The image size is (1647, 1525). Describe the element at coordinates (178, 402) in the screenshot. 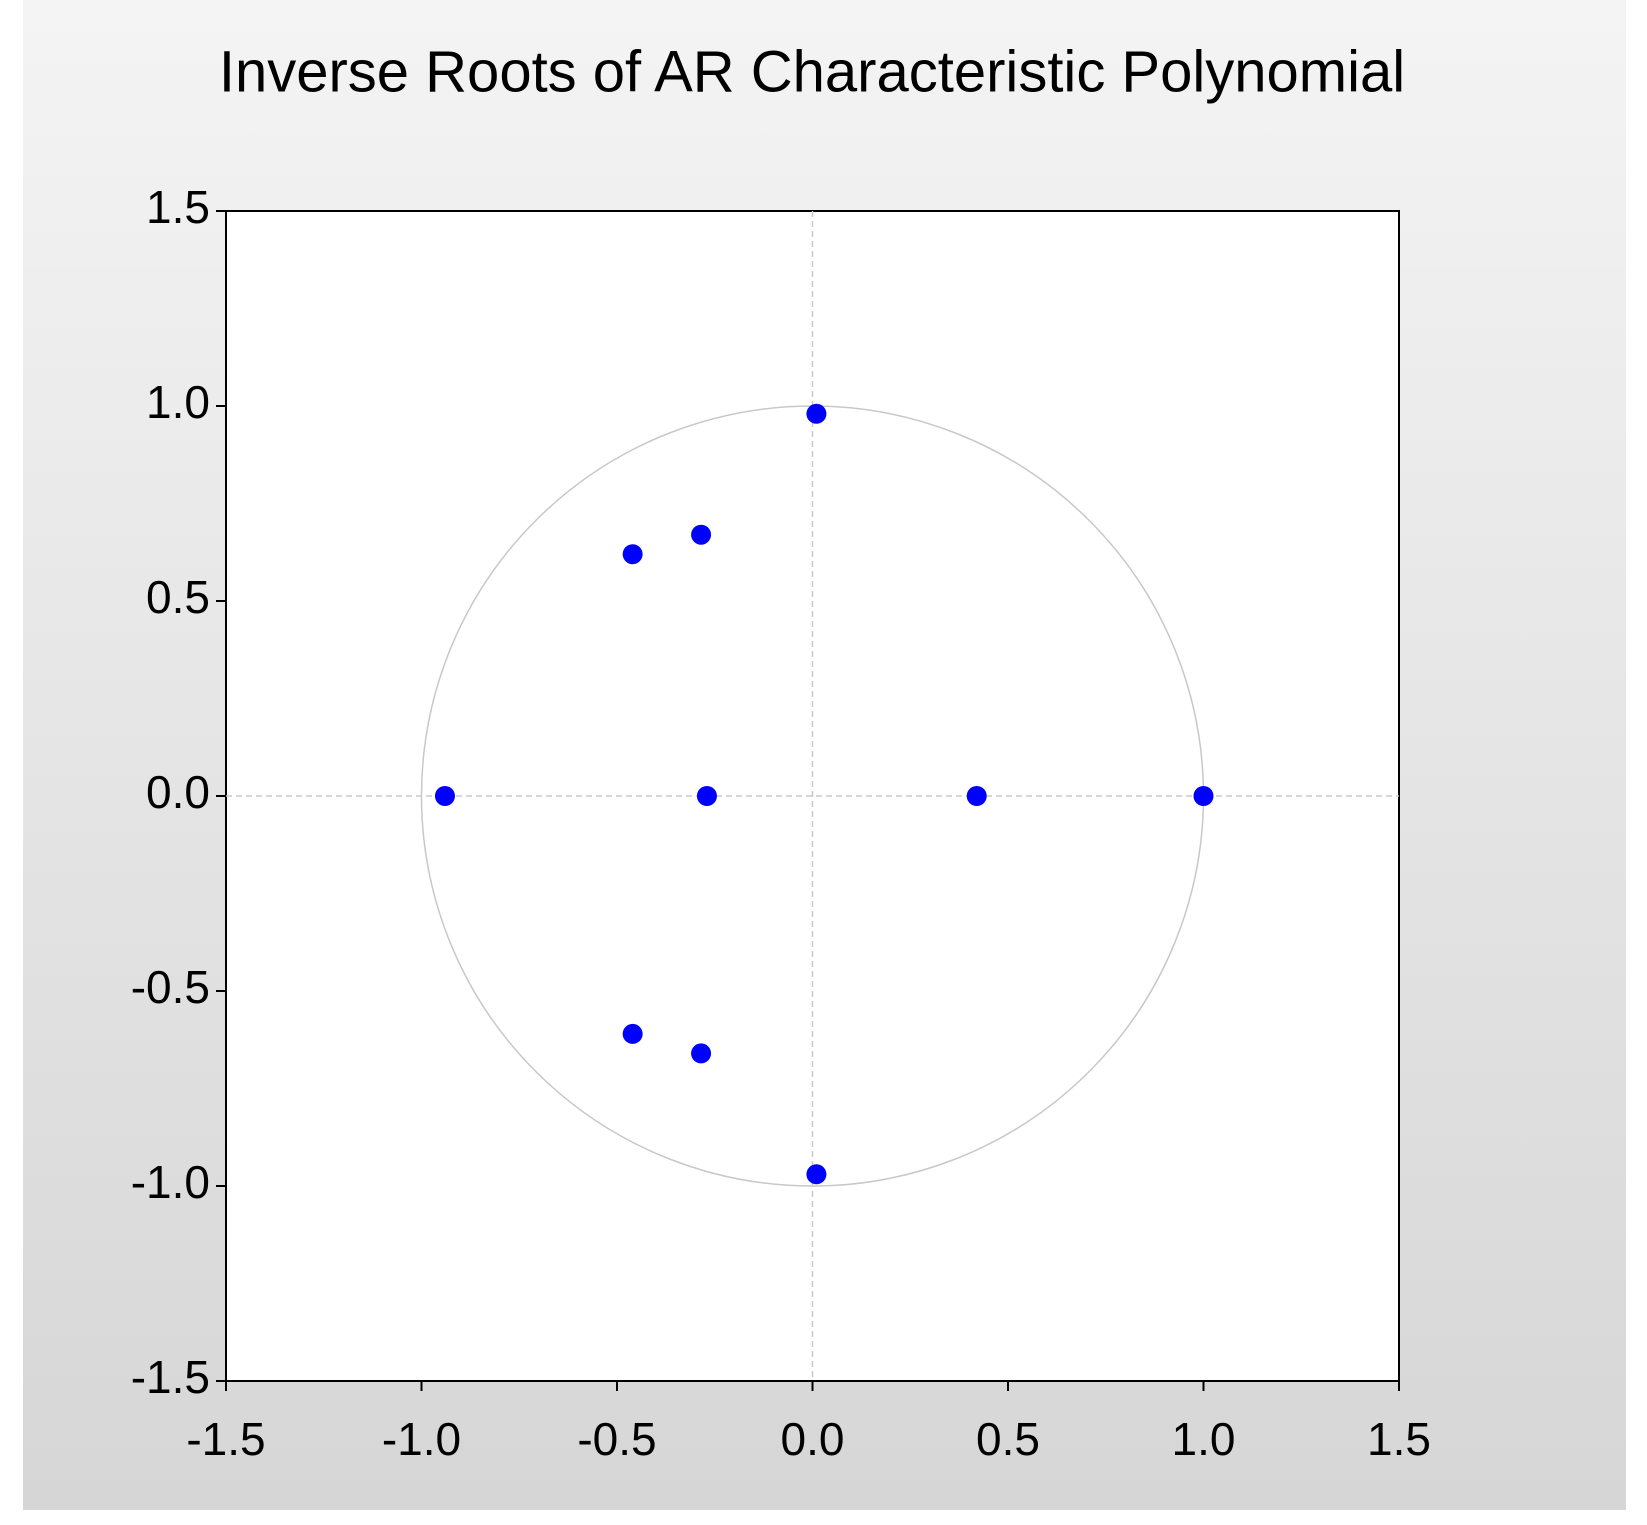

I see `y-tick-label: 1.0` at that location.